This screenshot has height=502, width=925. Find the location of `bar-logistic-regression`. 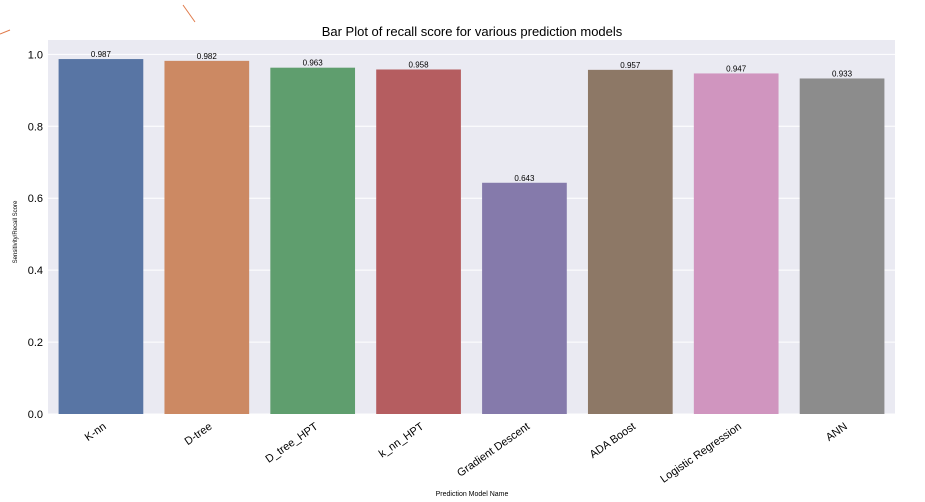

bar-logistic-regression is located at coordinates (736, 244).